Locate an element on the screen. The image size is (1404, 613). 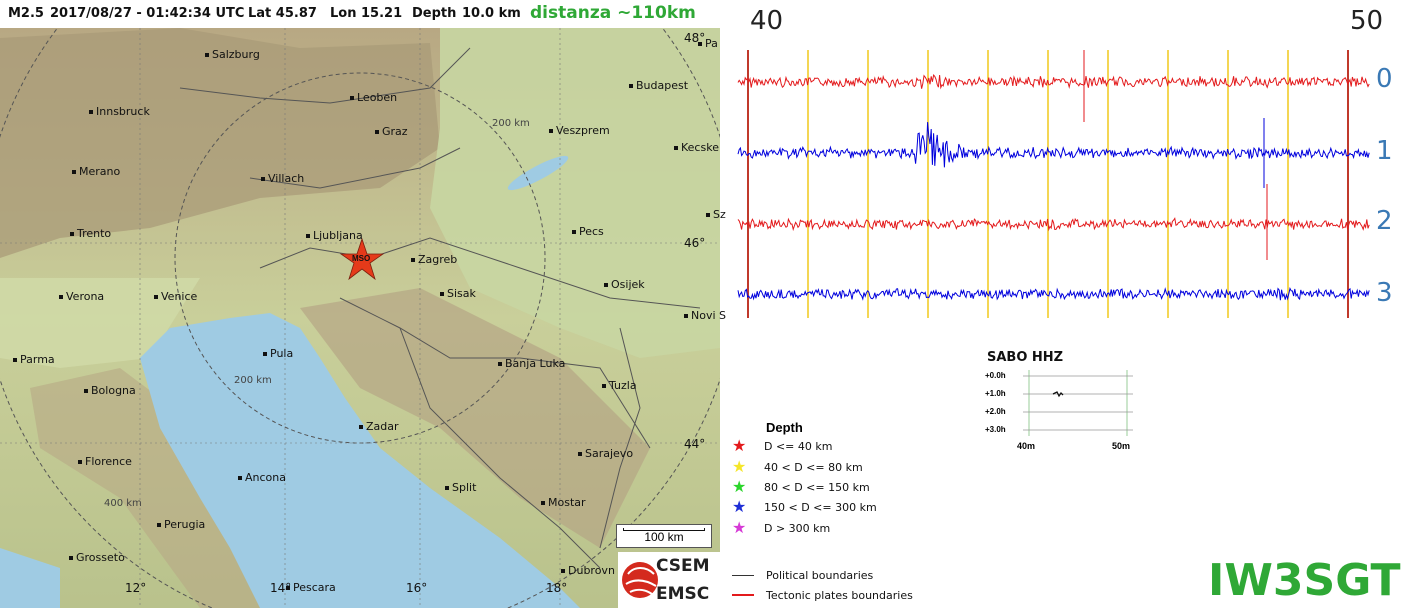
helicorder-row-label: +0.0h is located at coordinates (995, 375).